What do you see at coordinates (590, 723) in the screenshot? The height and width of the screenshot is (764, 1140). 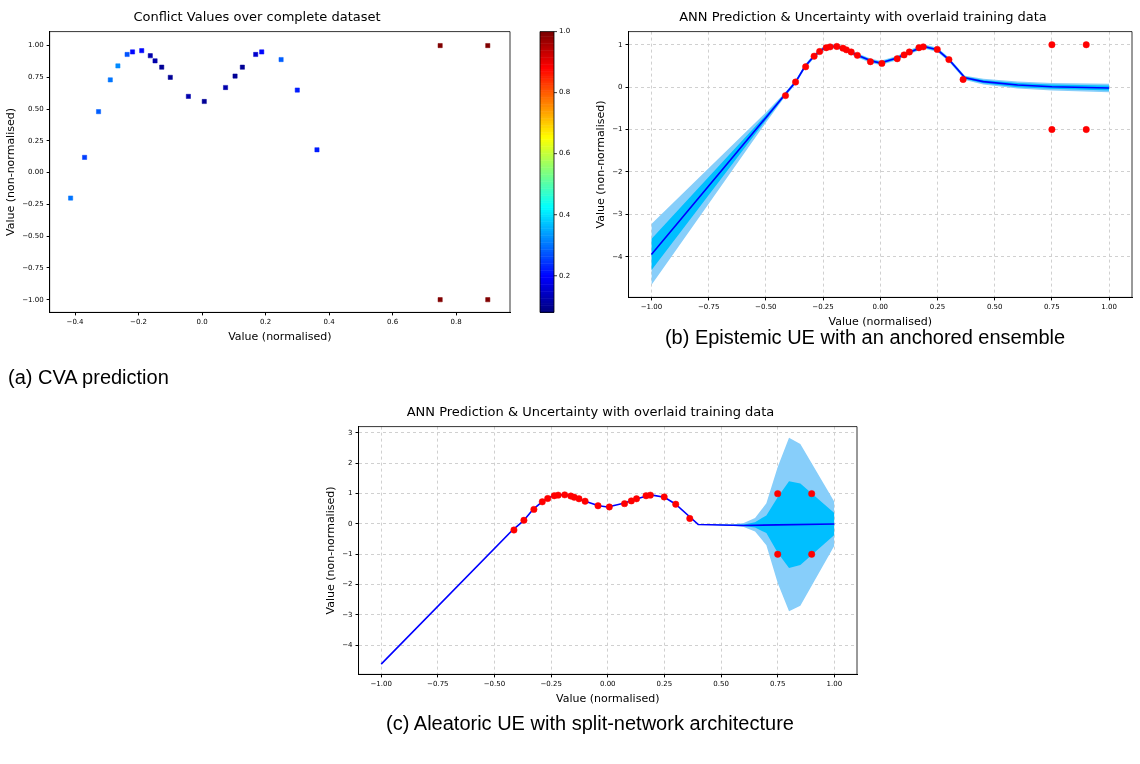 I see `text: (c) Aleatoric UE with split-network architecture` at bounding box center [590, 723].